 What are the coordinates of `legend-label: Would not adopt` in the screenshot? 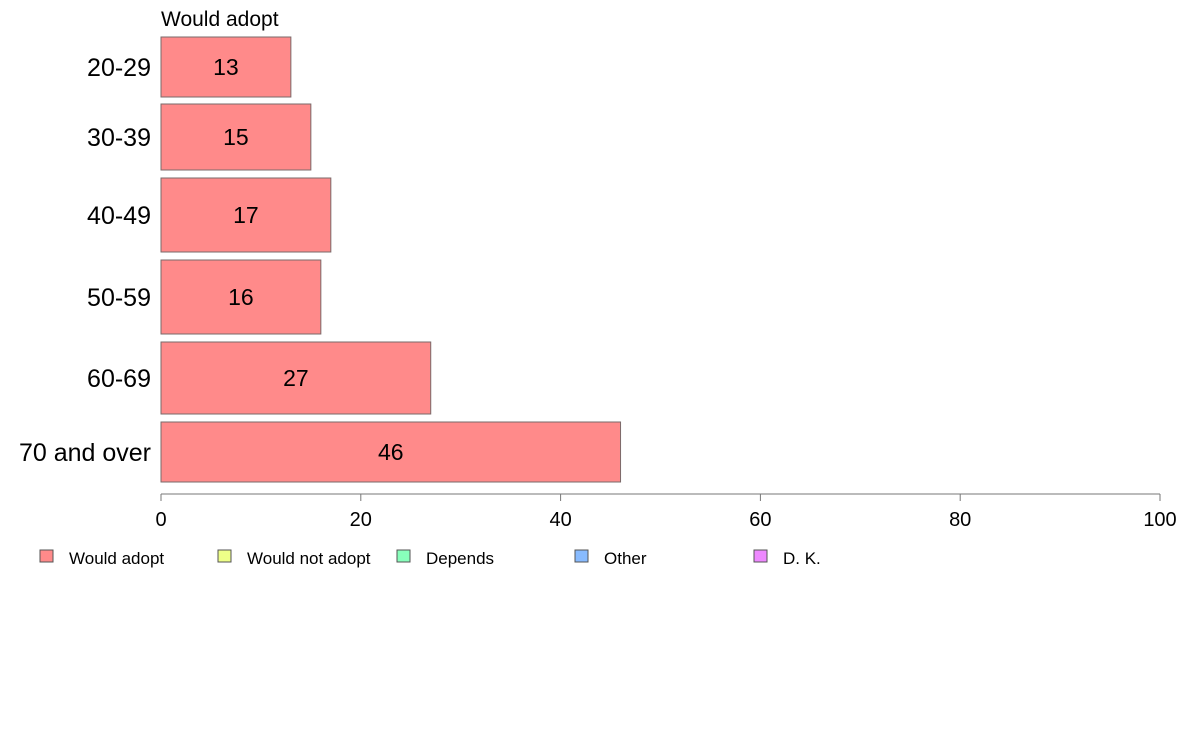 It's located at (309, 558).